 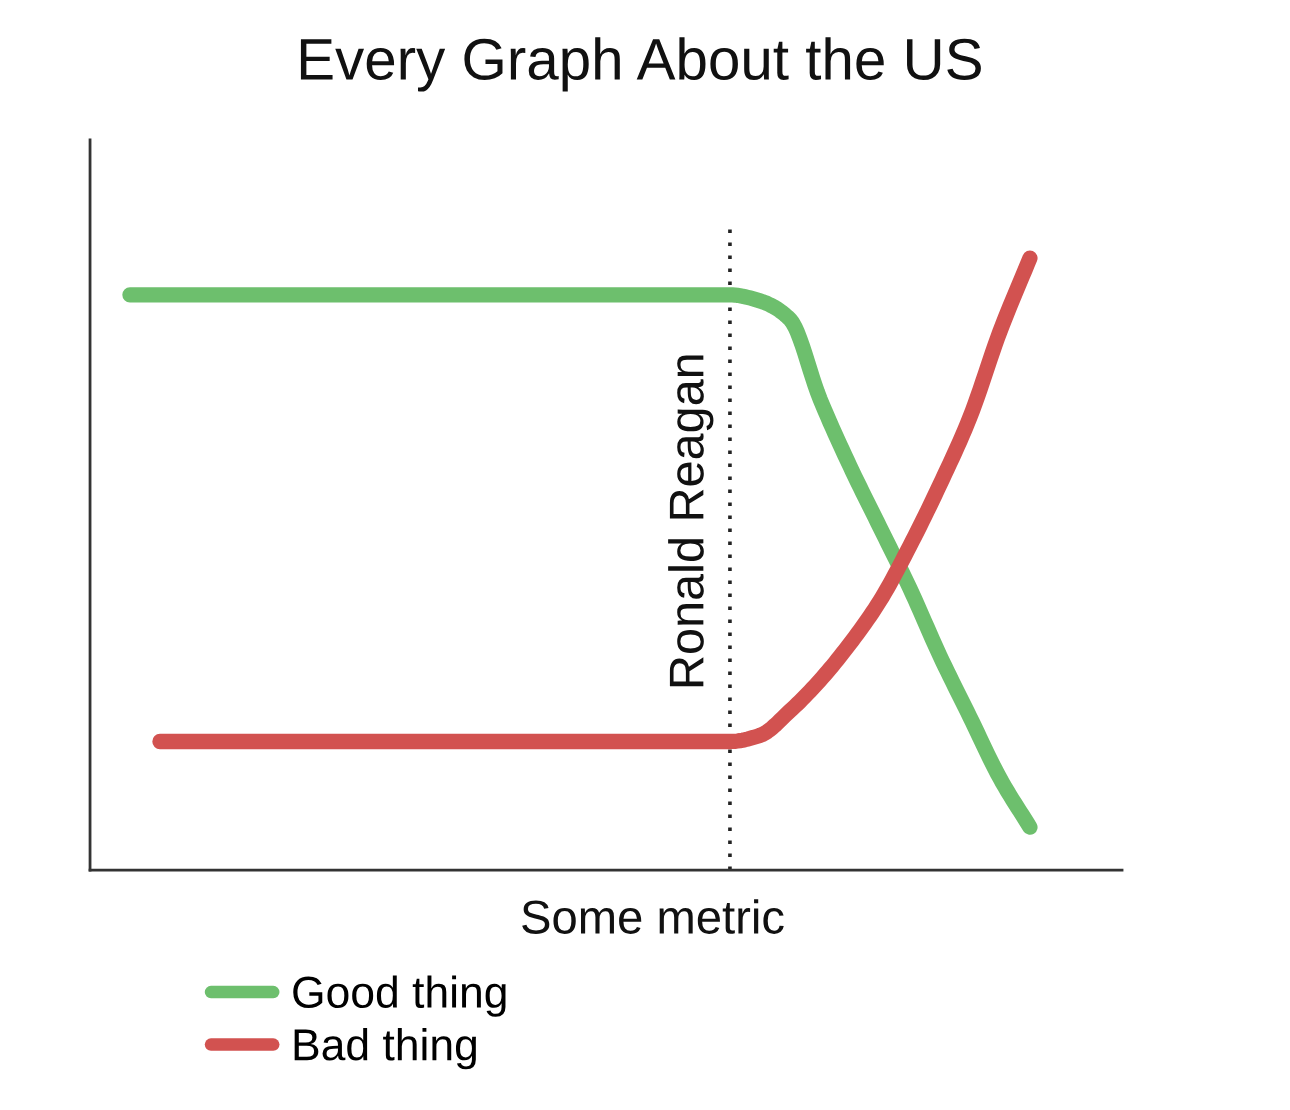 What do you see at coordinates (640, 64) in the screenshot?
I see `chart-title: Every Graph About the US` at bounding box center [640, 64].